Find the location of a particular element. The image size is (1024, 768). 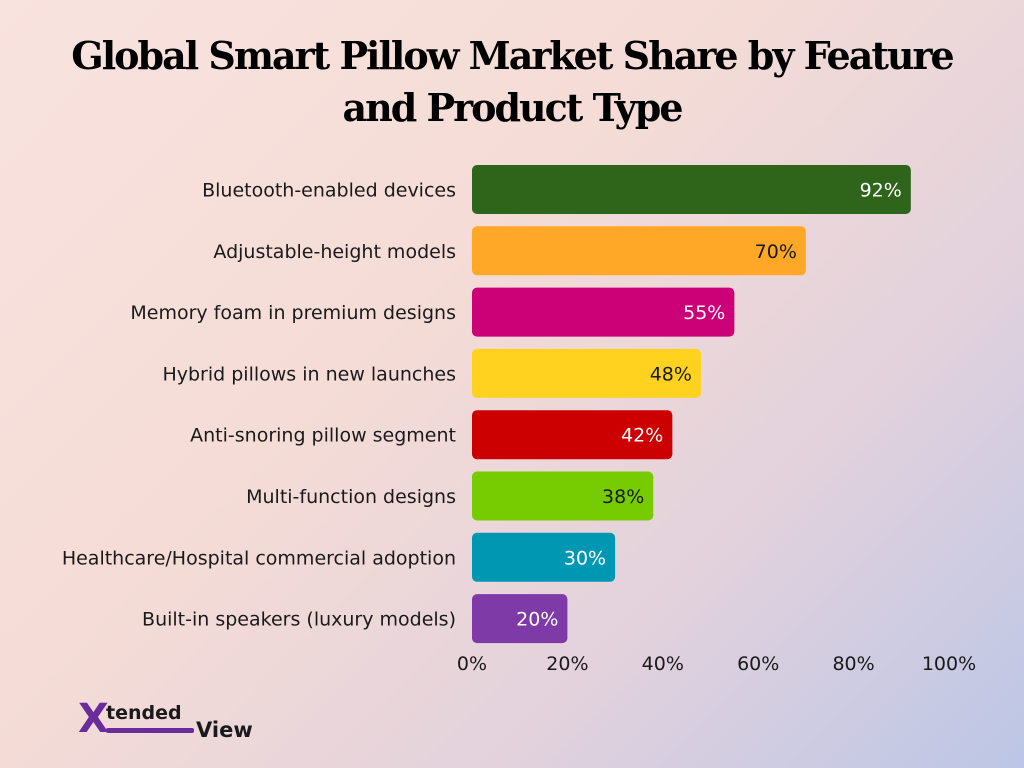

category-label: Memory foam in premium designs is located at coordinates (293, 313).